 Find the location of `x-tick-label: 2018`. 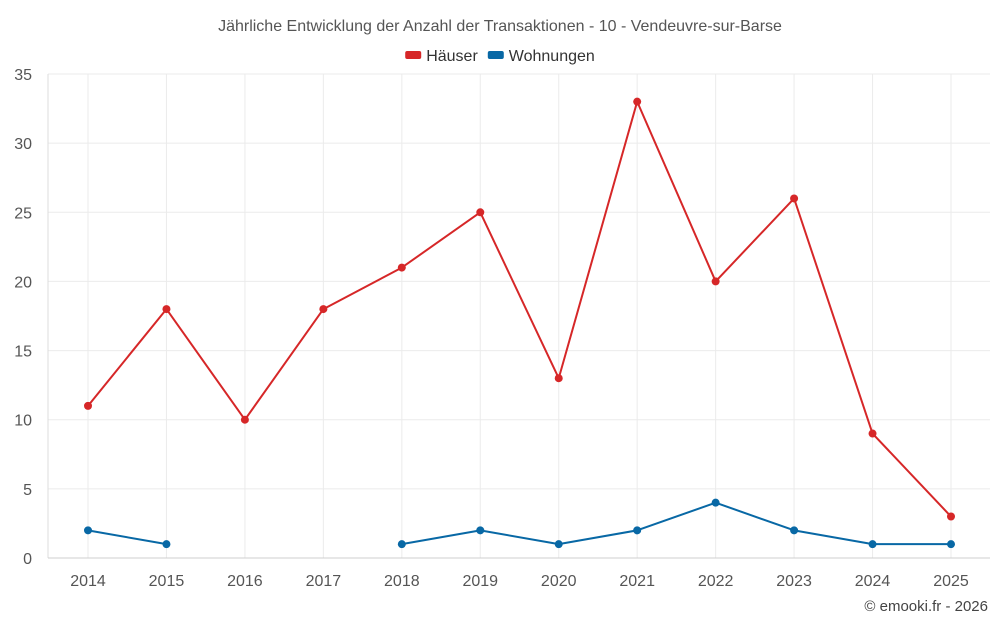

x-tick-label: 2018 is located at coordinates (402, 581).